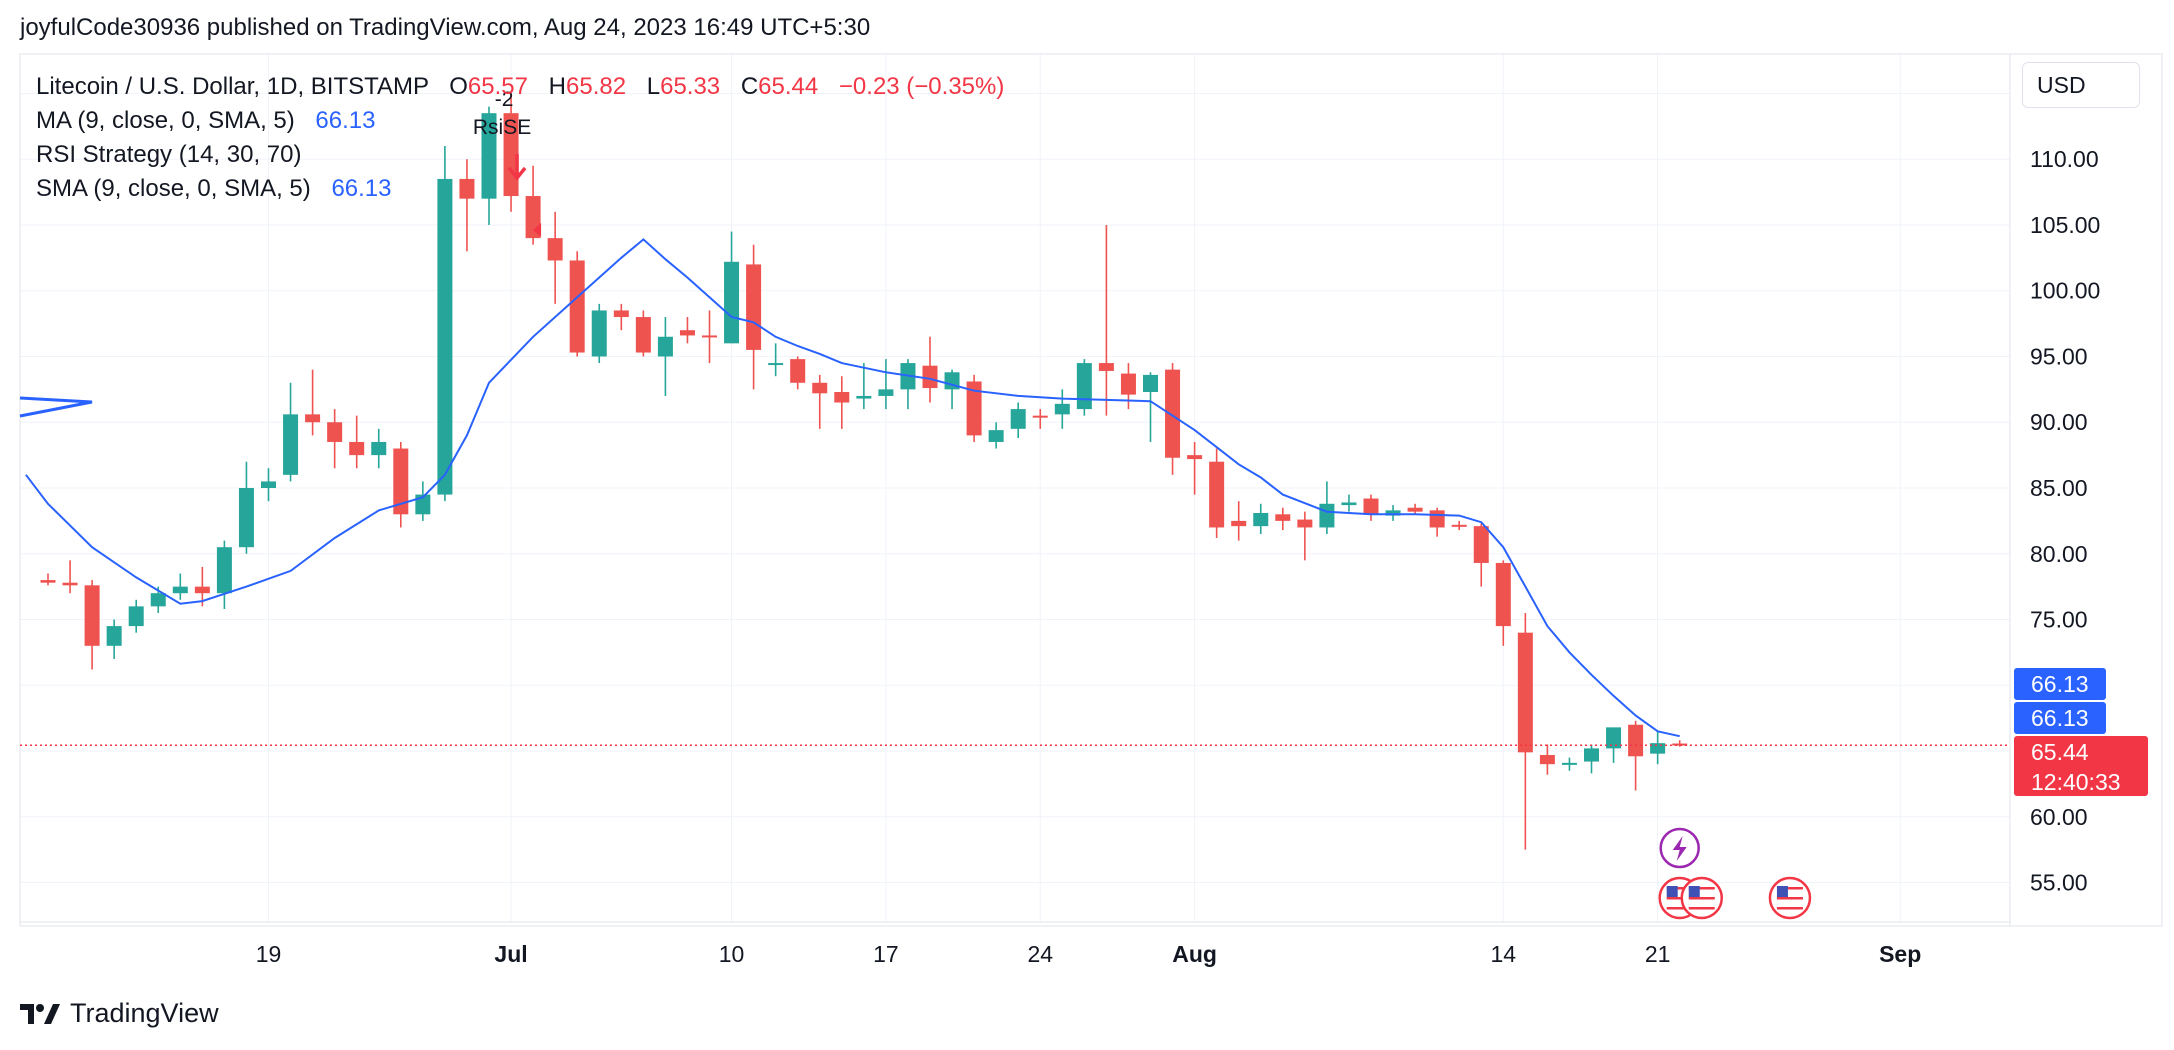  I want to click on legend-ma-row: MA (9, close, 0, SMA, 5) 66.13, so click(520, 121).